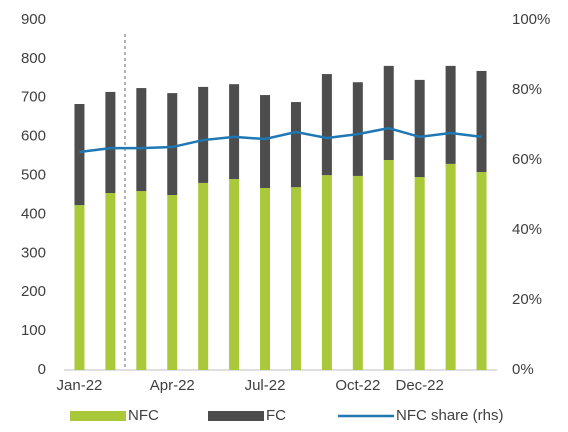 The height and width of the screenshot is (432, 568). I want to click on x-tick-label: Oct-22, so click(357, 385).